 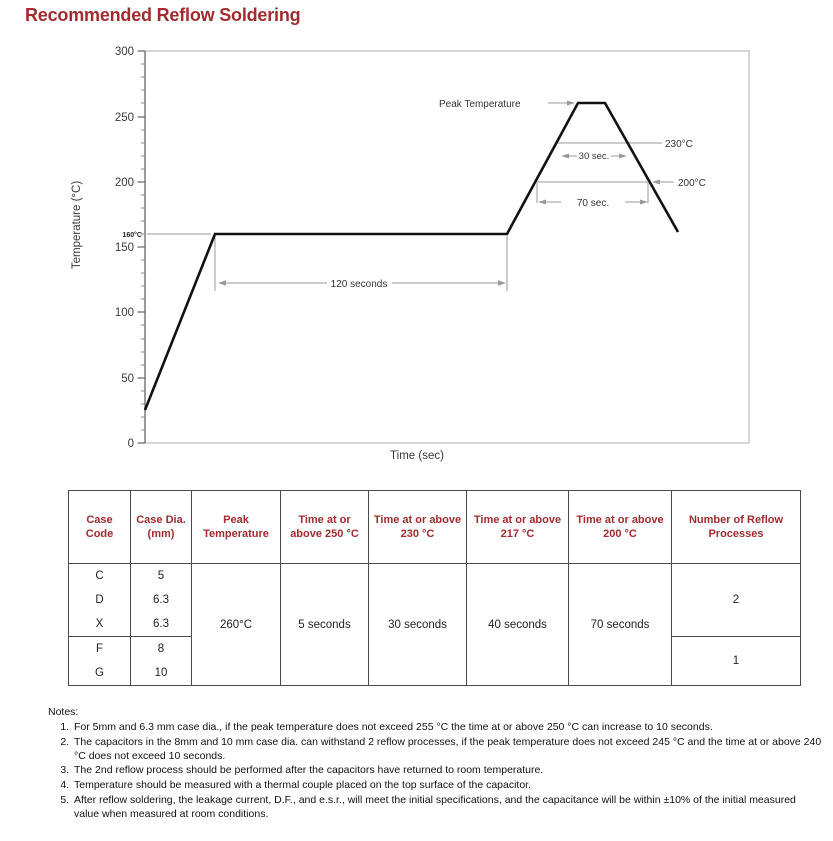 I want to click on temp-230-label: 230°C, so click(x=679, y=144).